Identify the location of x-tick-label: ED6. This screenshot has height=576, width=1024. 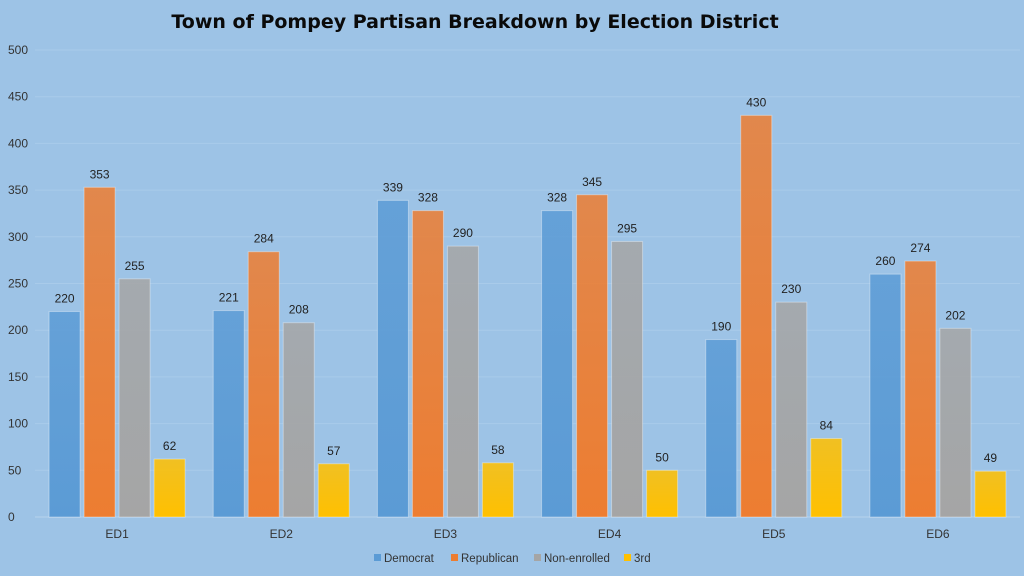
(938, 534).